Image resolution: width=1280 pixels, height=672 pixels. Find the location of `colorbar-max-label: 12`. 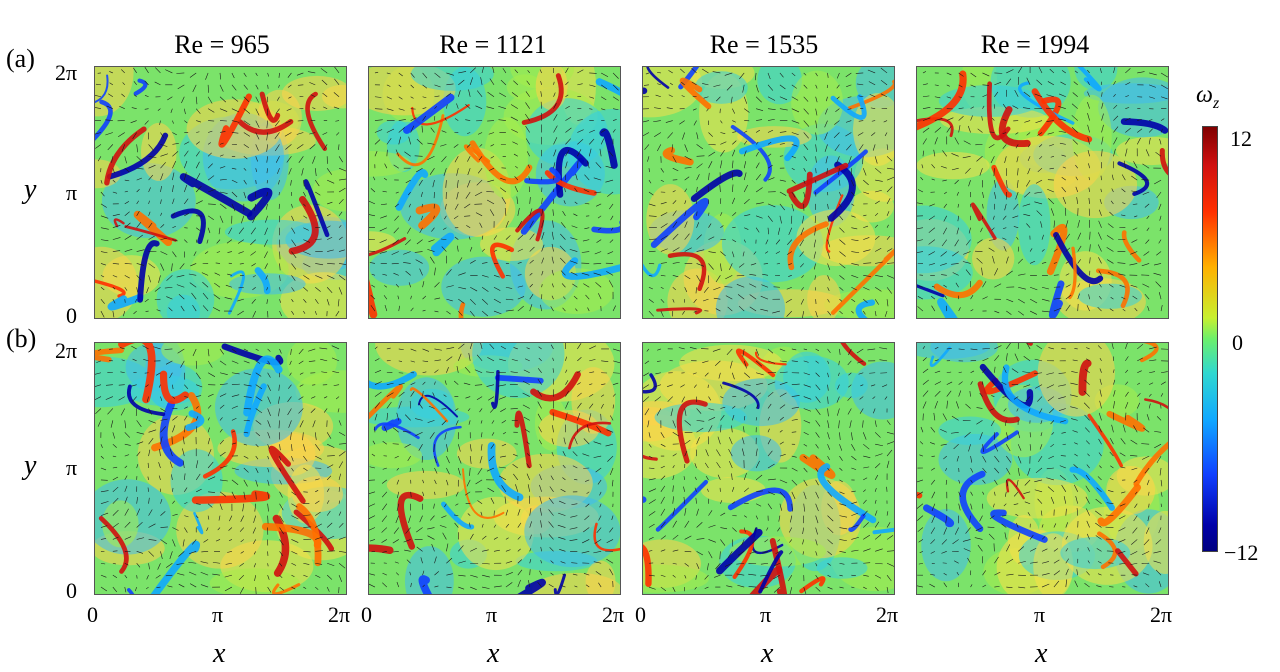

colorbar-max-label: 12 is located at coordinates (1241, 138).